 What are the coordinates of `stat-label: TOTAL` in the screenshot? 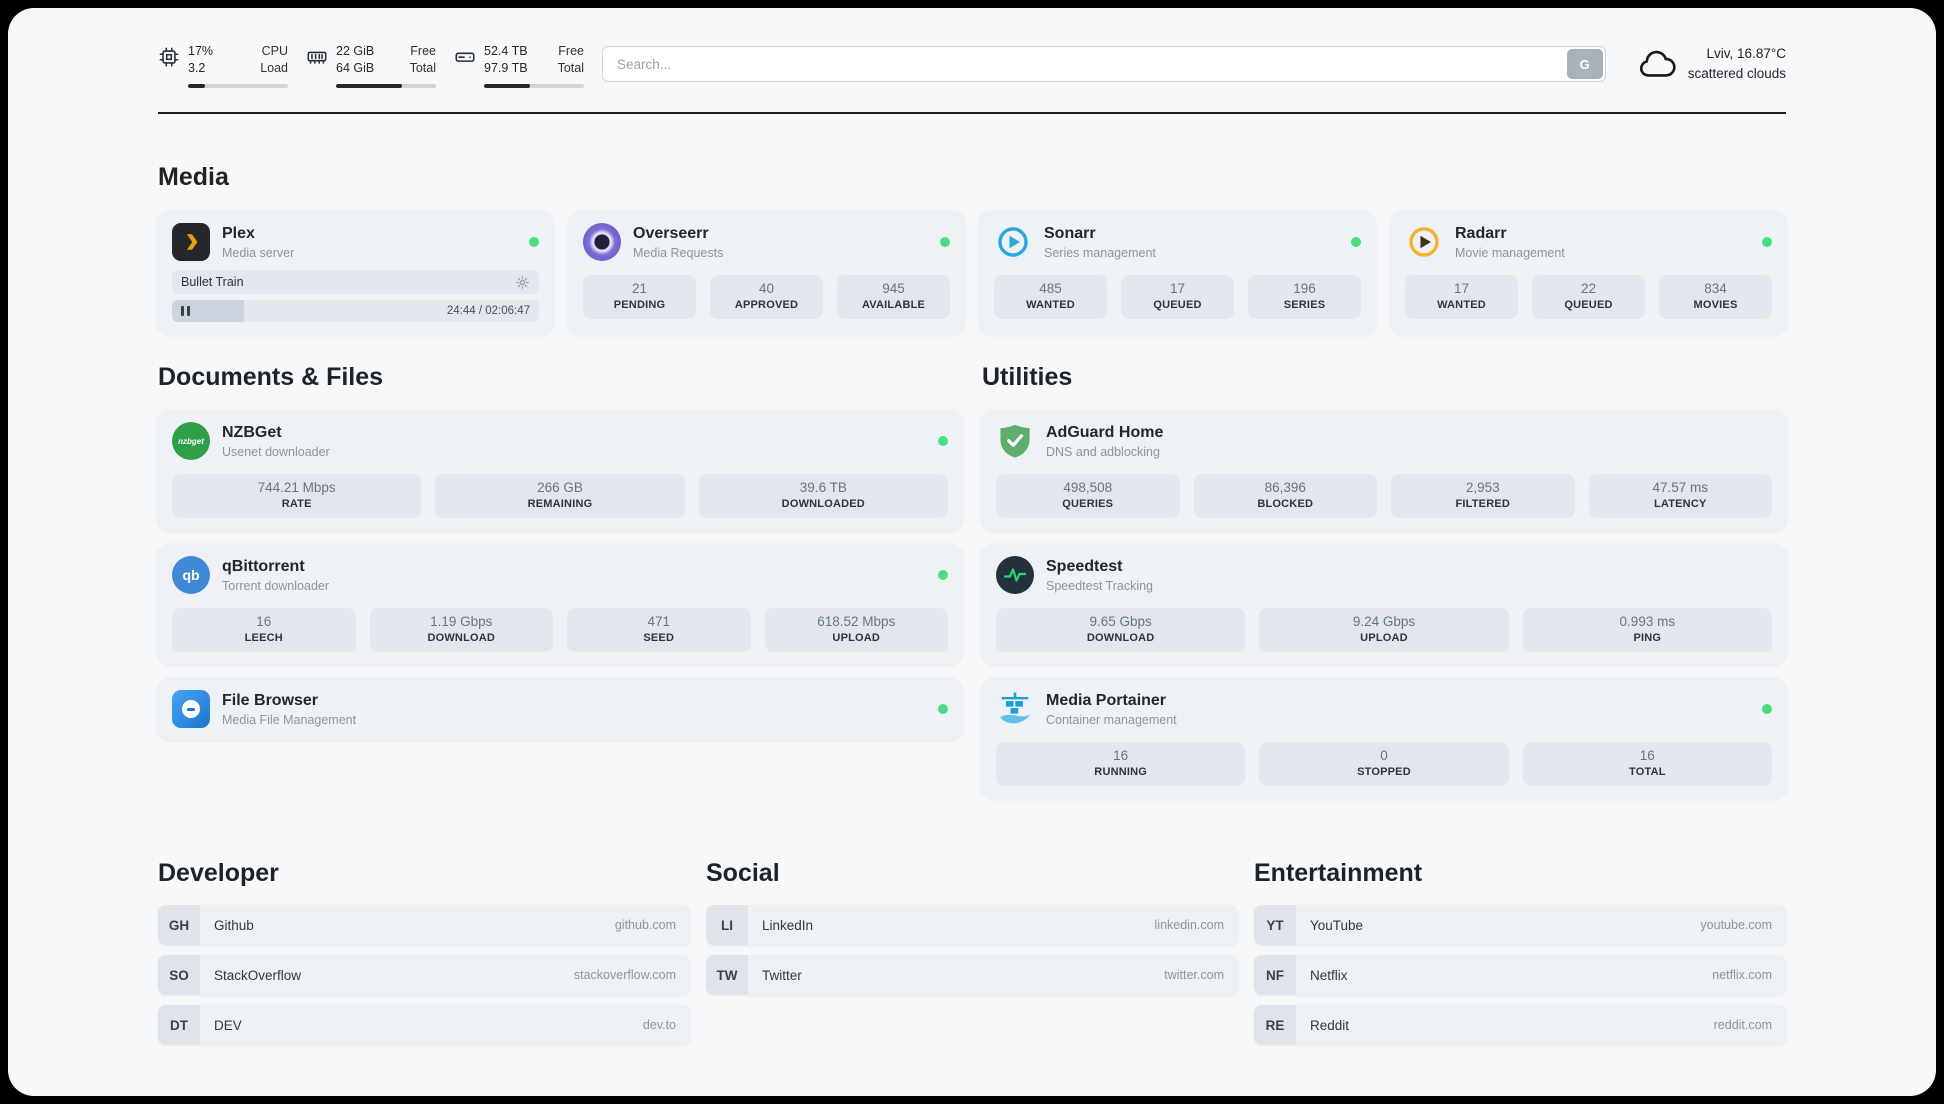 It's located at (1647, 772).